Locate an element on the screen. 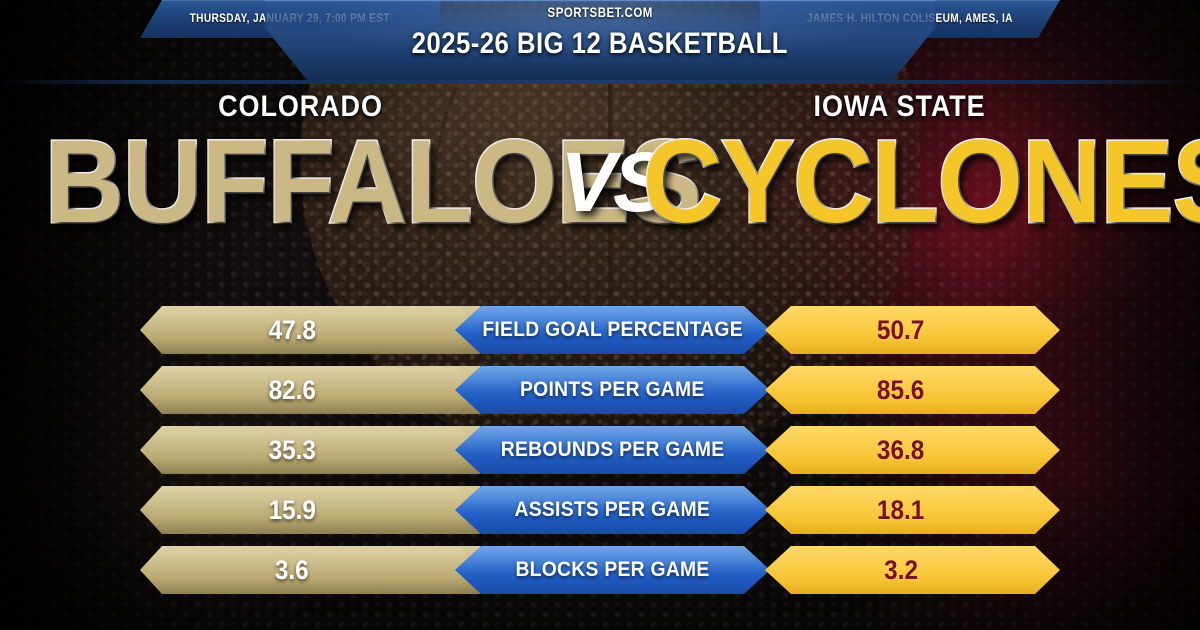 This screenshot has height=630, width=1200. header-center-plate is located at coordinates (600, 40).